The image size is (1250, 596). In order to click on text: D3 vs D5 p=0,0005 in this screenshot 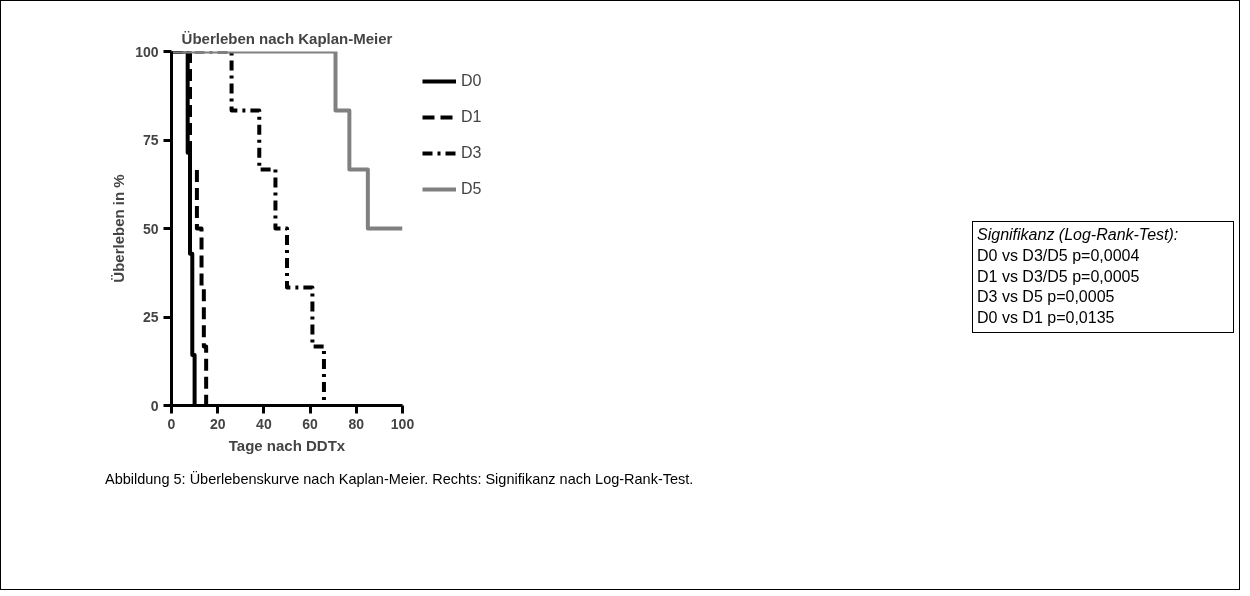, I will do `click(1046, 297)`.